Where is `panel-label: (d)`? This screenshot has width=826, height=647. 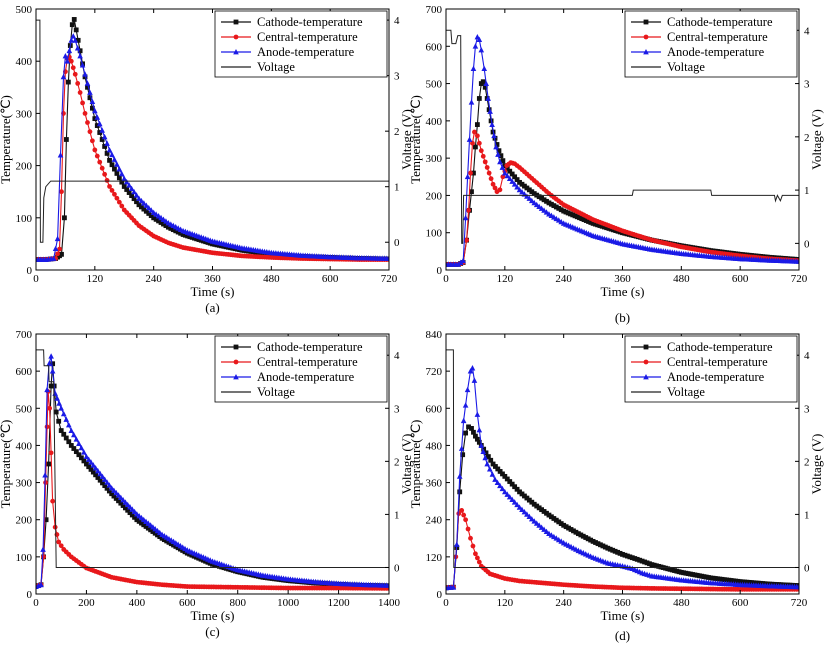
panel-label: (d) is located at coordinates (622, 635).